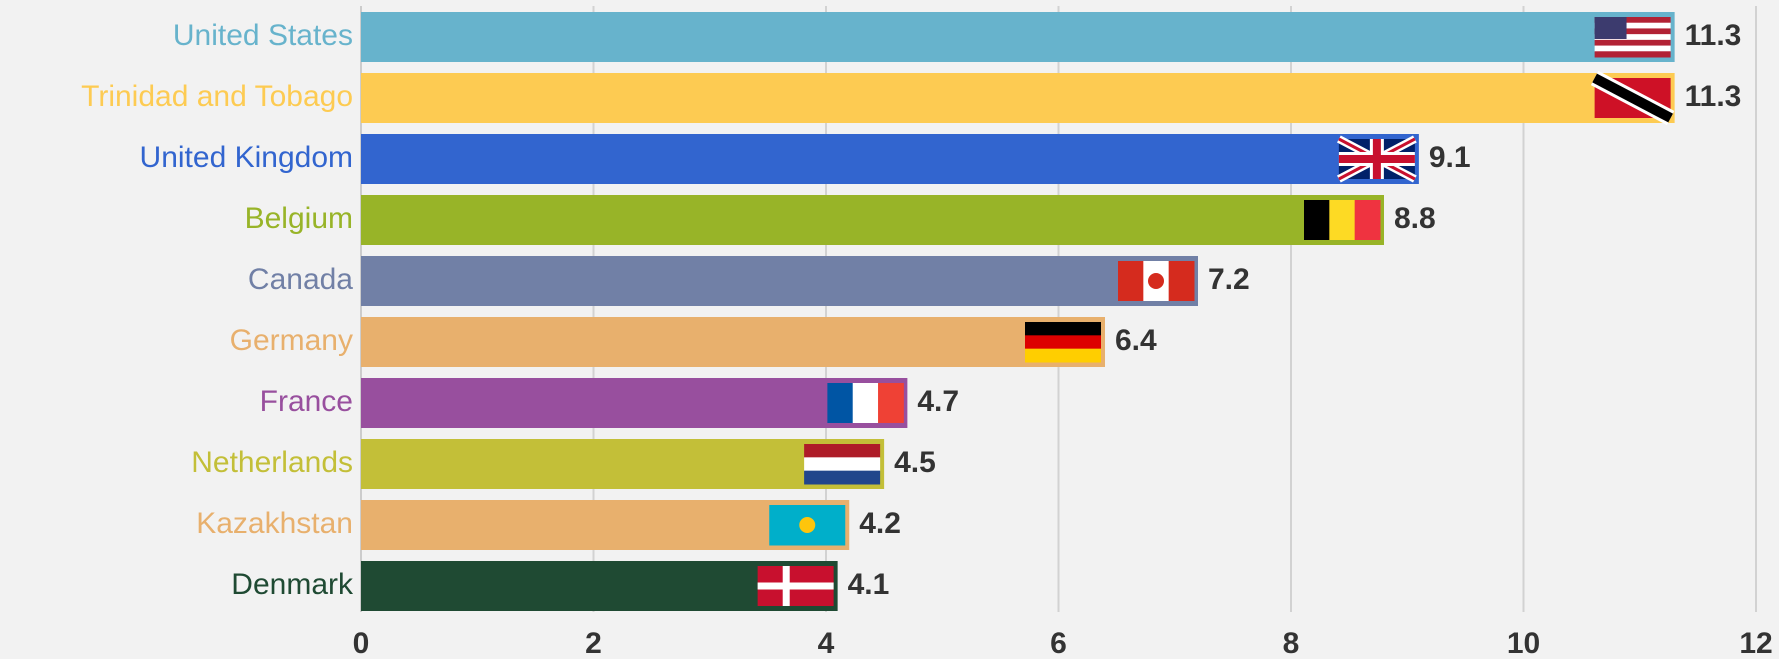 This screenshot has width=1779, height=659. Describe the element at coordinates (869, 584) in the screenshot. I see `value-label: 4.1` at that location.